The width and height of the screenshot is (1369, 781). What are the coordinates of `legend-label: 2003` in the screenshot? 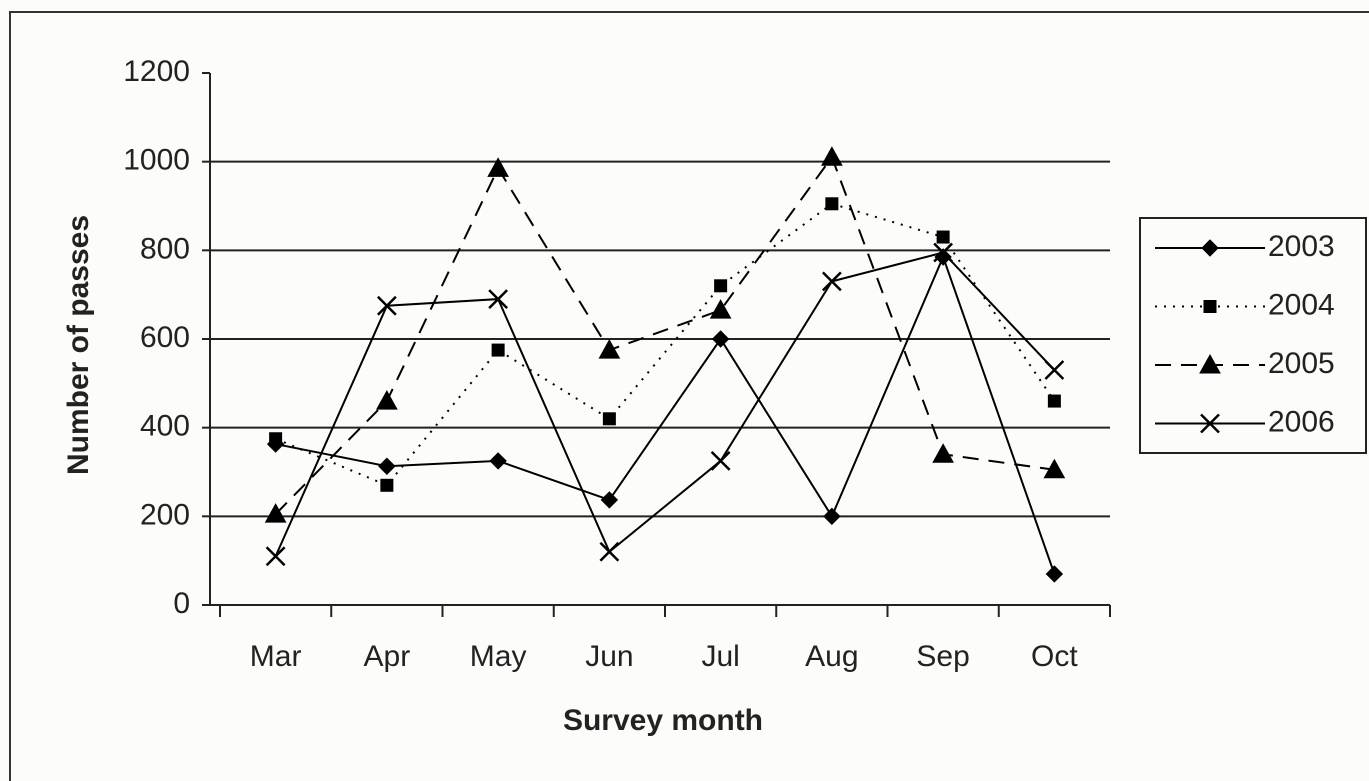 It's located at (1301, 246).